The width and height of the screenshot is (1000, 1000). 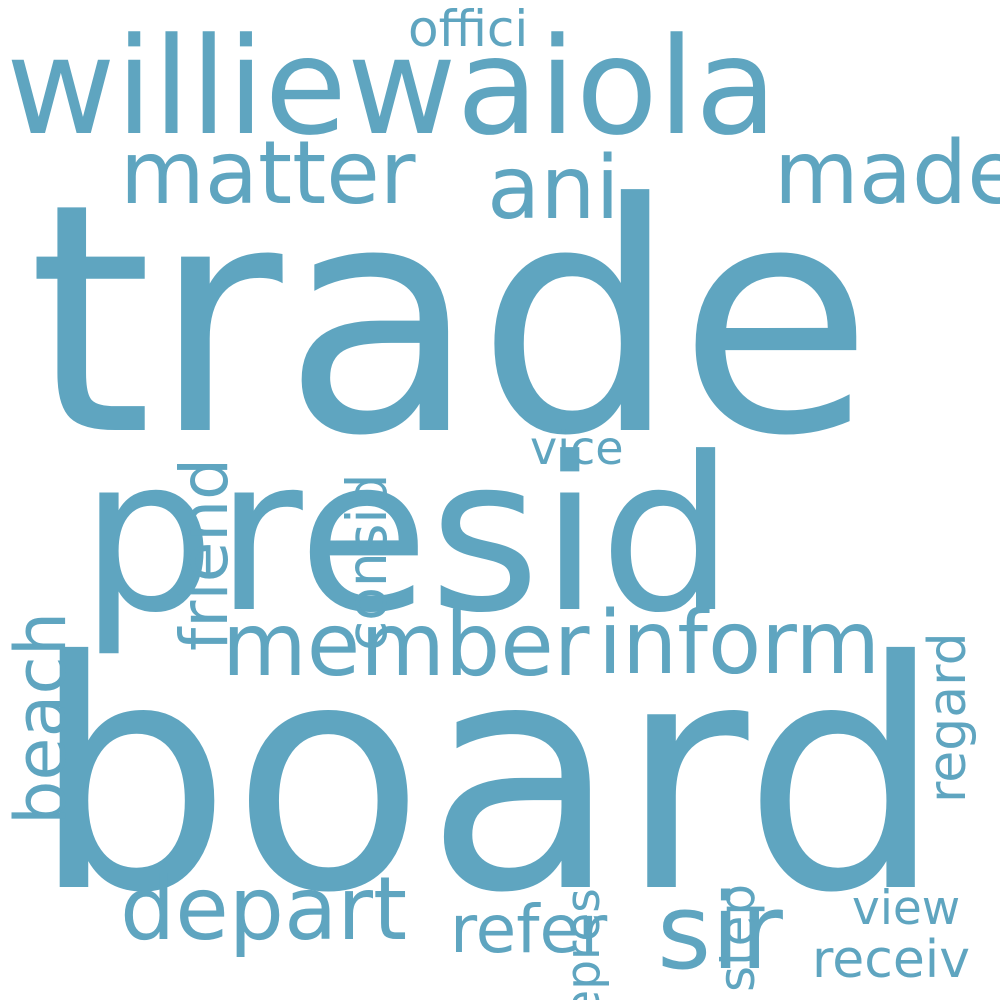 What do you see at coordinates (737, 937) in the screenshot?
I see `word-step: step` at bounding box center [737, 937].